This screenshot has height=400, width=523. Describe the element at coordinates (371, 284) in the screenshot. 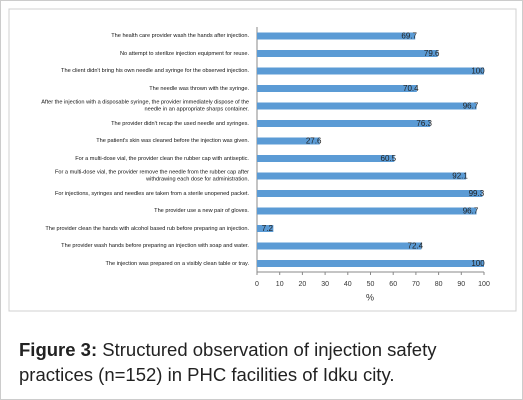

I see `x-tick-label: 50` at that location.